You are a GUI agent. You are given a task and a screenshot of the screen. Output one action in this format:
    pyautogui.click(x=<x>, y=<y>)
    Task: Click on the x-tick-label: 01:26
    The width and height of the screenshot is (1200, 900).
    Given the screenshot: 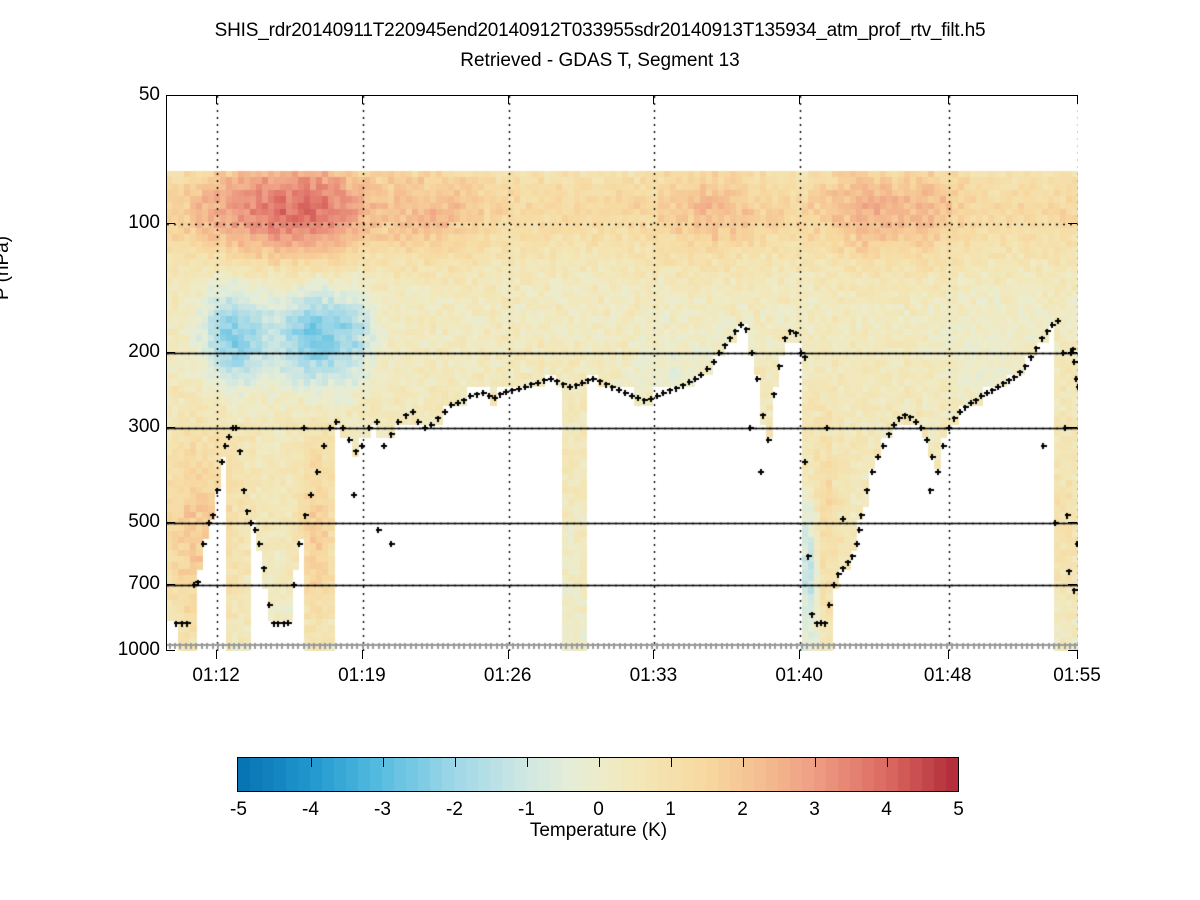 What is the action you would take?
    pyautogui.click(x=507, y=675)
    